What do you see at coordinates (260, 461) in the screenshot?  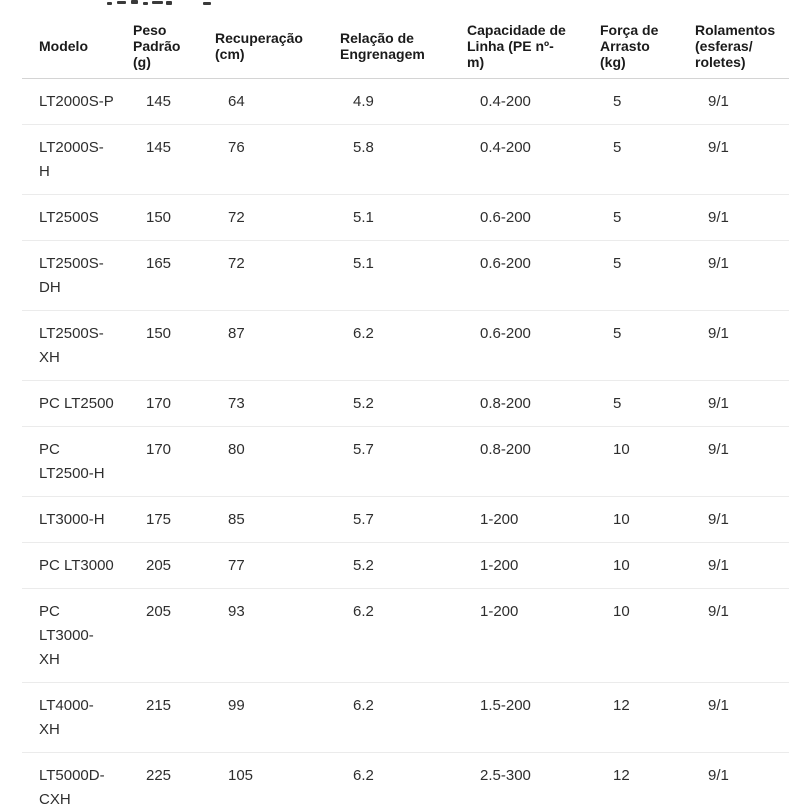 I see `cell-recuperacao: 80` at bounding box center [260, 461].